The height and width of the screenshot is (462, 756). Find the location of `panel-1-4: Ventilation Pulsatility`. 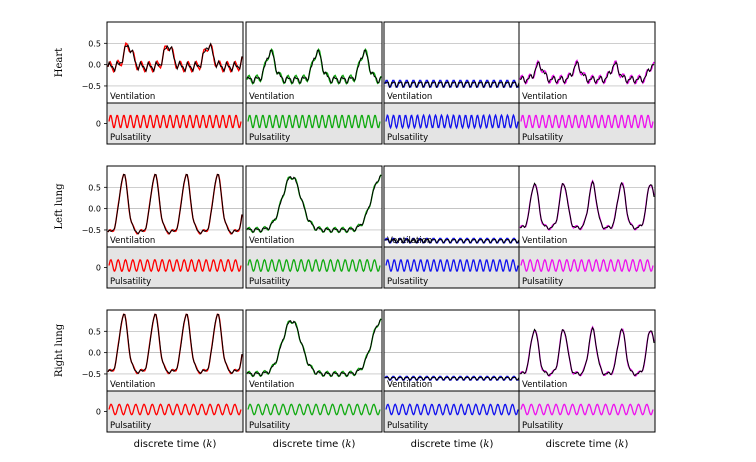

panel-1-4: Ventilation Pulsatility is located at coordinates (587, 83).